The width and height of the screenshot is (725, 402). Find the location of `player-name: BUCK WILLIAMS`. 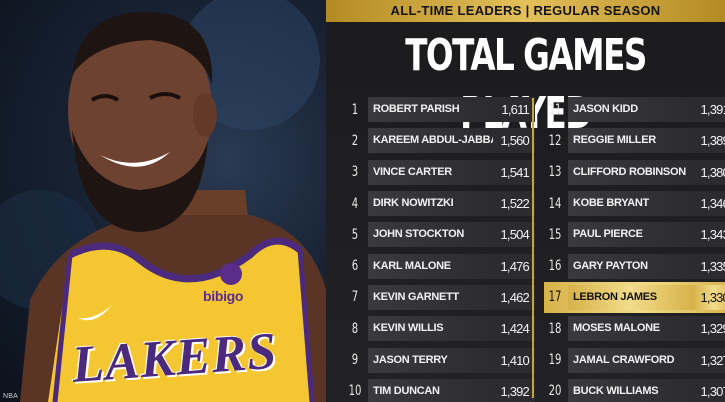

player-name: BUCK WILLIAMS is located at coordinates (630, 390).